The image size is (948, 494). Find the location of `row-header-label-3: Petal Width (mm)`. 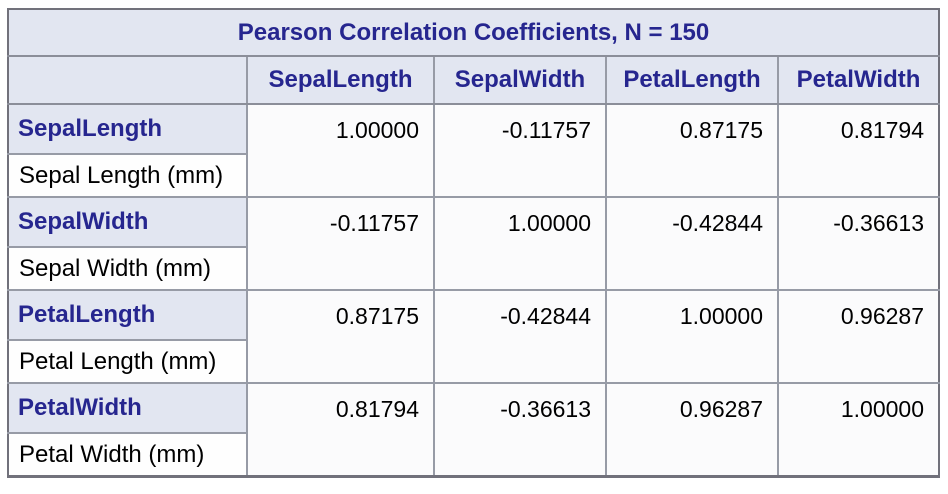

row-header-label-3: Petal Width (mm) is located at coordinates (127, 455).